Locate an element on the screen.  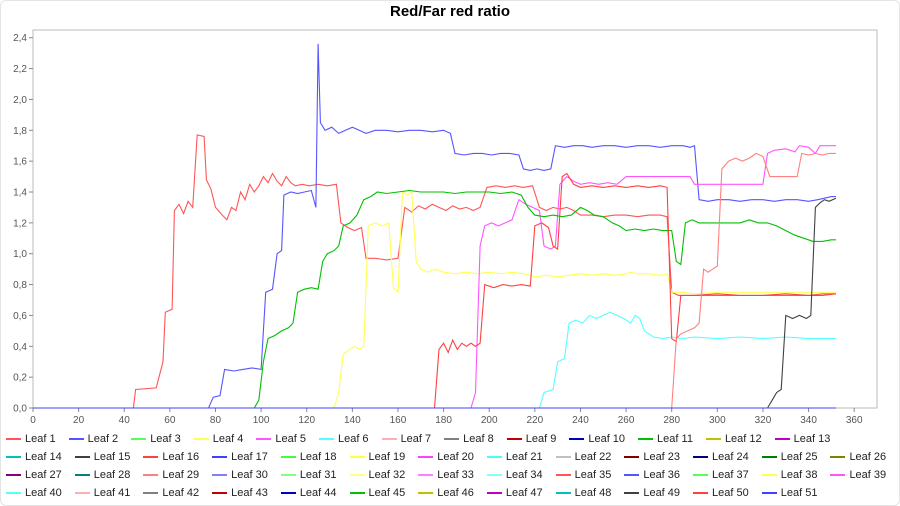
legend-item: Leaf 20 is located at coordinates (446, 457).